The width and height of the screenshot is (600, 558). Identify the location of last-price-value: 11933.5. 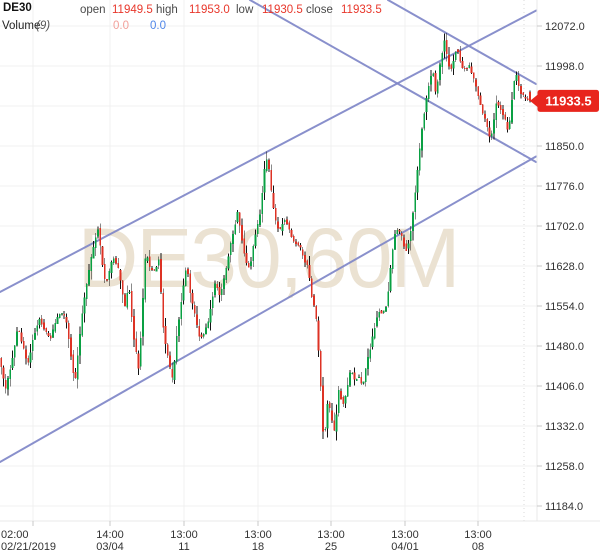
(568, 100).